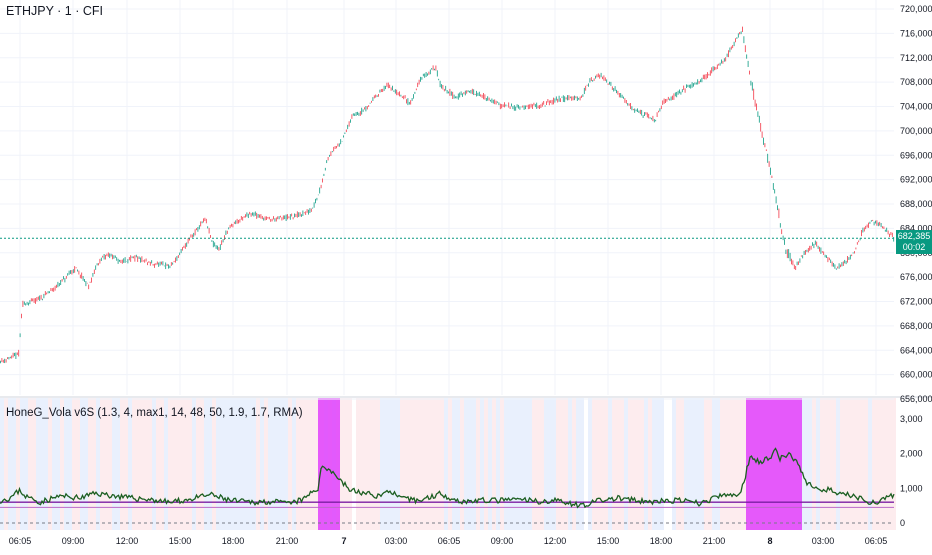 This screenshot has height=555, width=932. Describe the element at coordinates (55, 11) in the screenshot. I see `chart-title: ETHJPY · 1 · CFI` at that location.